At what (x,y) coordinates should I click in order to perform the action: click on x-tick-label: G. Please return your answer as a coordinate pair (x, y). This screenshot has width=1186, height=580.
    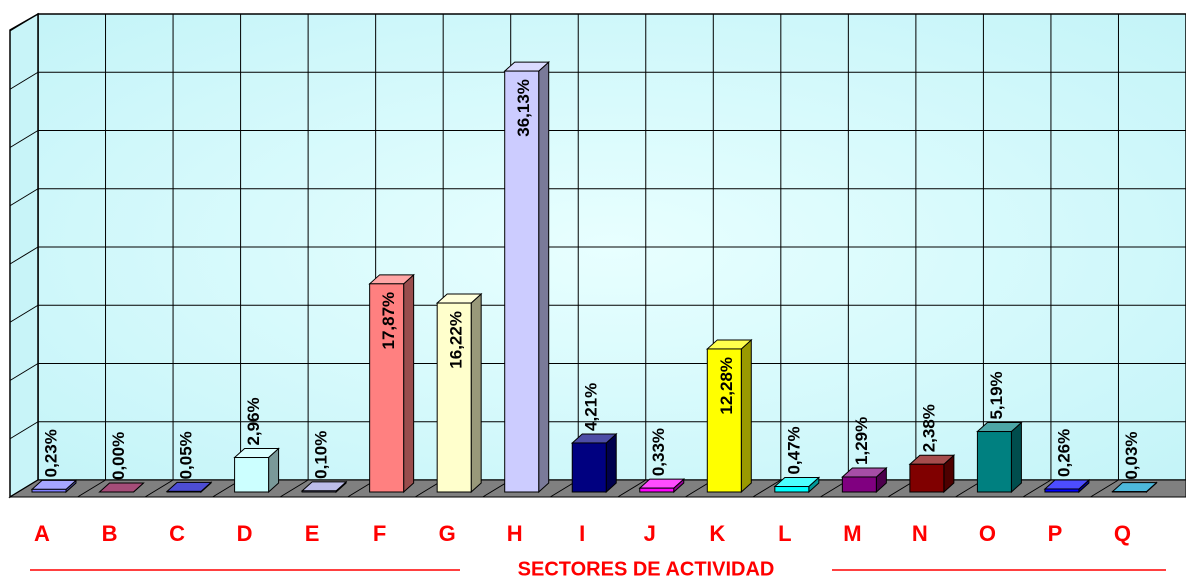
    Looking at the image, I should click on (447, 533).